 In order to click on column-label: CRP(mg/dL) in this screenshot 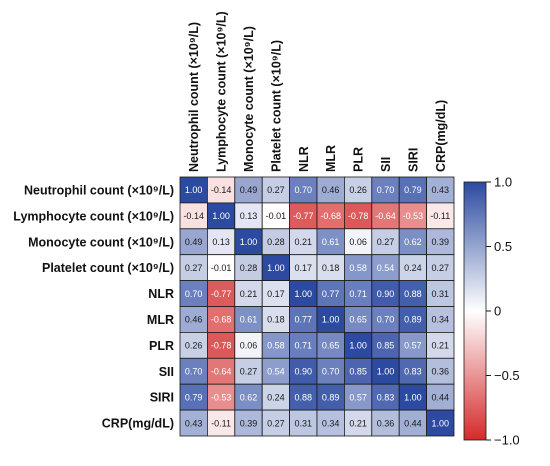, I will do `click(441, 136)`.